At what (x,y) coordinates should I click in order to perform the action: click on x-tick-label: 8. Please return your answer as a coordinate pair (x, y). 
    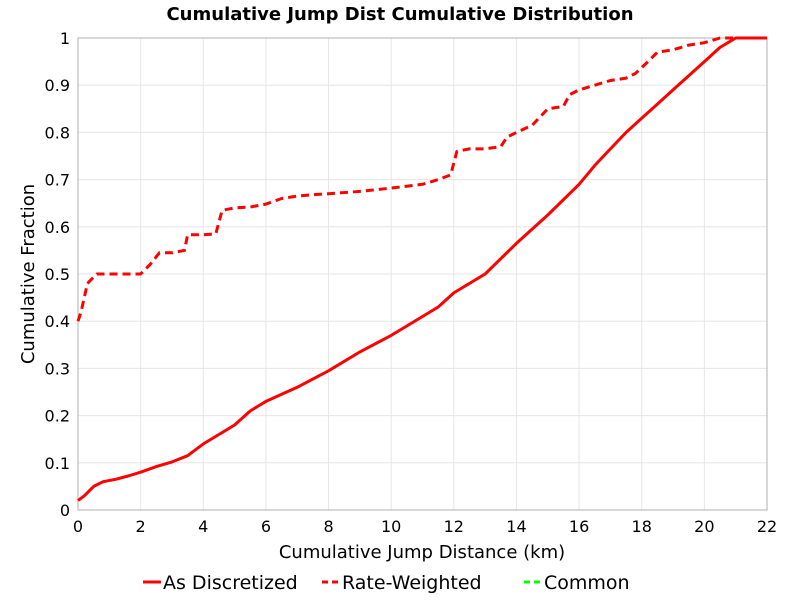
    Looking at the image, I should click on (328, 526).